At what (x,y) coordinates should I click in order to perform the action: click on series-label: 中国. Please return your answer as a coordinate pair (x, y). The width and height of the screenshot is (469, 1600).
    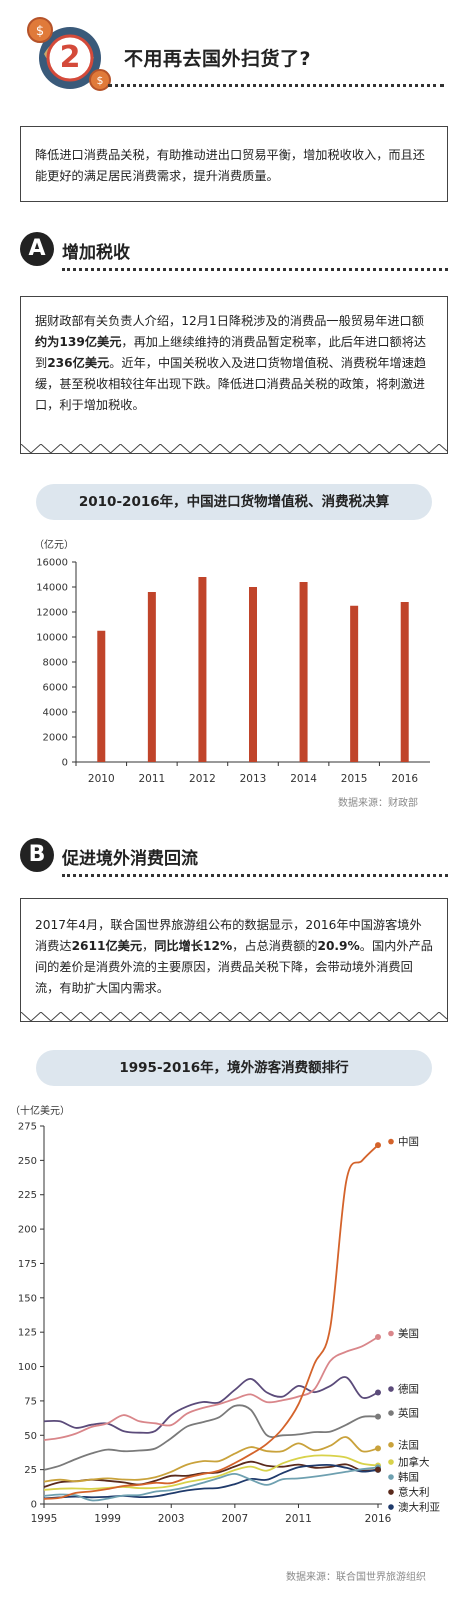
    Looking at the image, I should click on (408, 1141).